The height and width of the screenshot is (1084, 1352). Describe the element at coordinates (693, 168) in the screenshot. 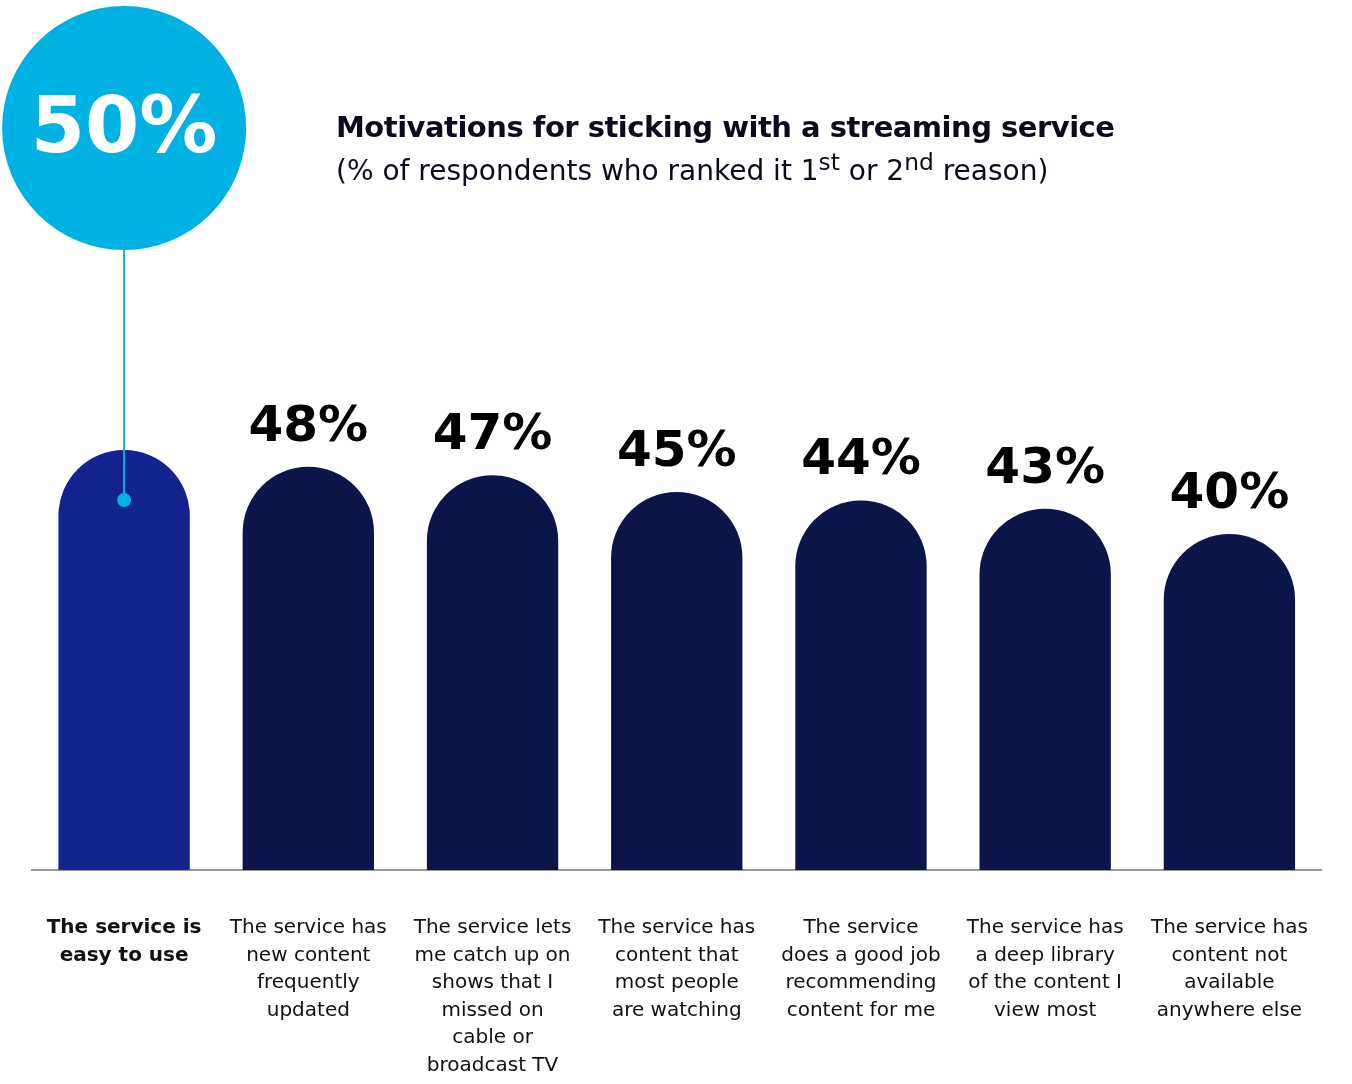

I see `chart-subtitle: (% of respondents who ranked it 1$^{st}$ or 2$^{nd}$ reason)` at that location.